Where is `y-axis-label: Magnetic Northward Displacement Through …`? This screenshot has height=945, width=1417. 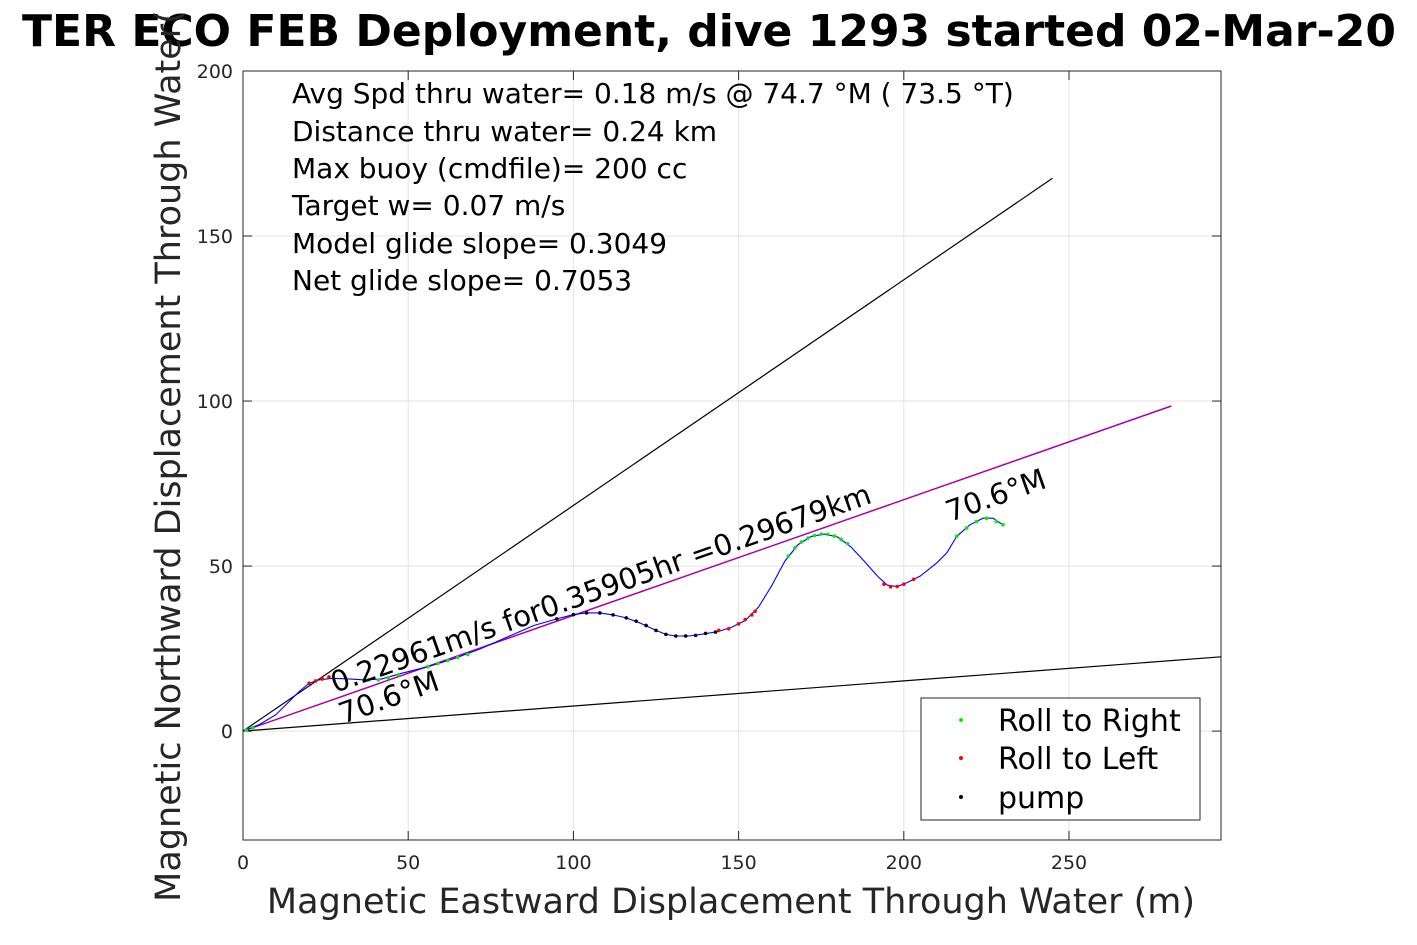
y-axis-label: Magnetic Northward Displacement Through … is located at coordinates (169, 456).